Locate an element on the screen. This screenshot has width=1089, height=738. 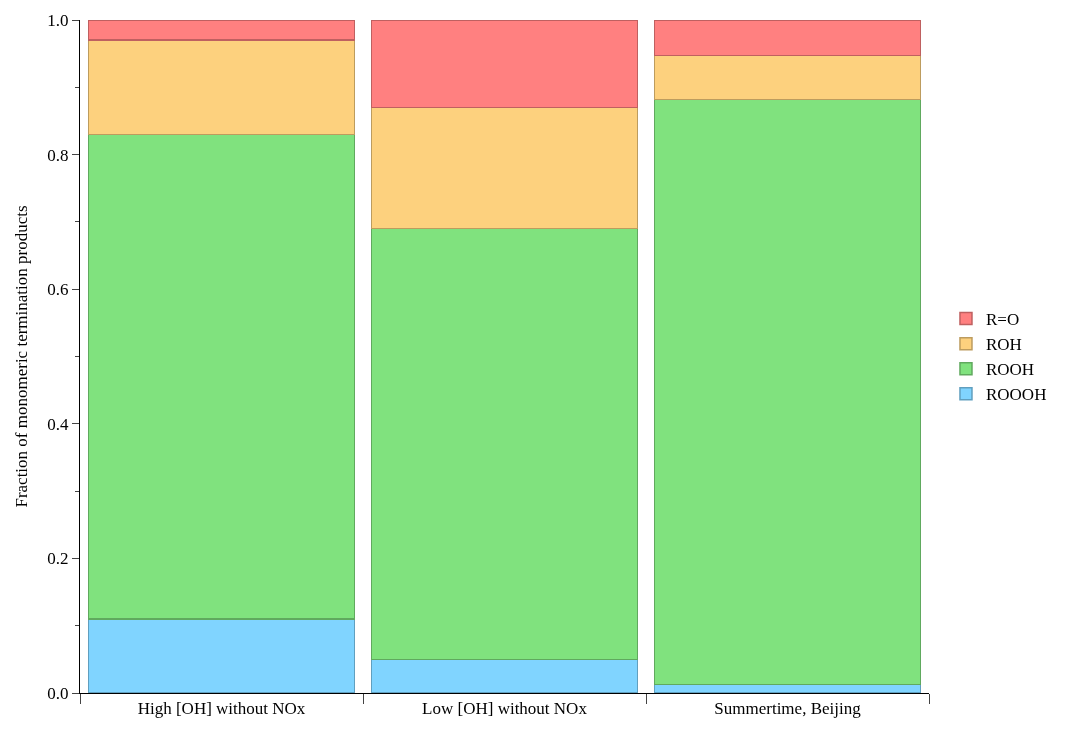
legend-label: ROH is located at coordinates (1003, 345).